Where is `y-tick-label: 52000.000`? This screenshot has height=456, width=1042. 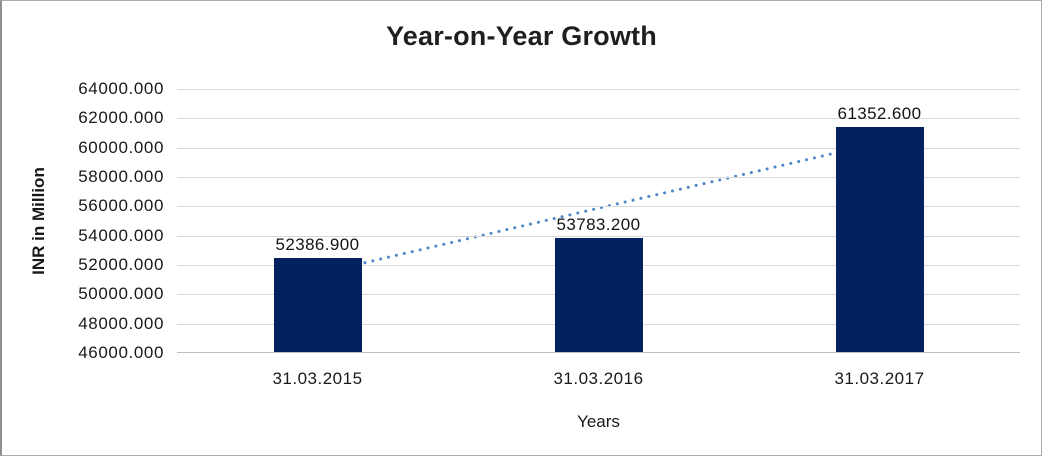 y-tick-label: 52000.000 is located at coordinates (121, 264).